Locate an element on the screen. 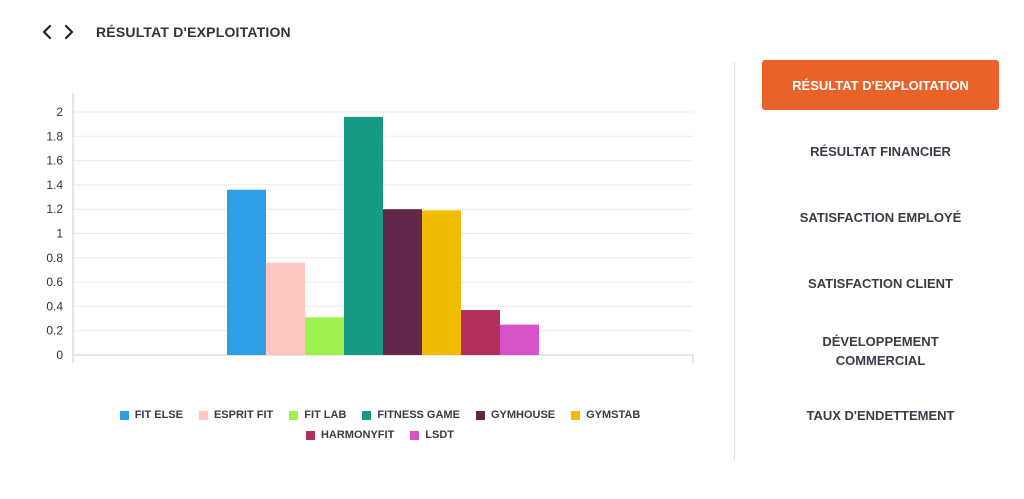 This screenshot has width=1024, height=499. bar-harmonyfit is located at coordinates (480, 332).